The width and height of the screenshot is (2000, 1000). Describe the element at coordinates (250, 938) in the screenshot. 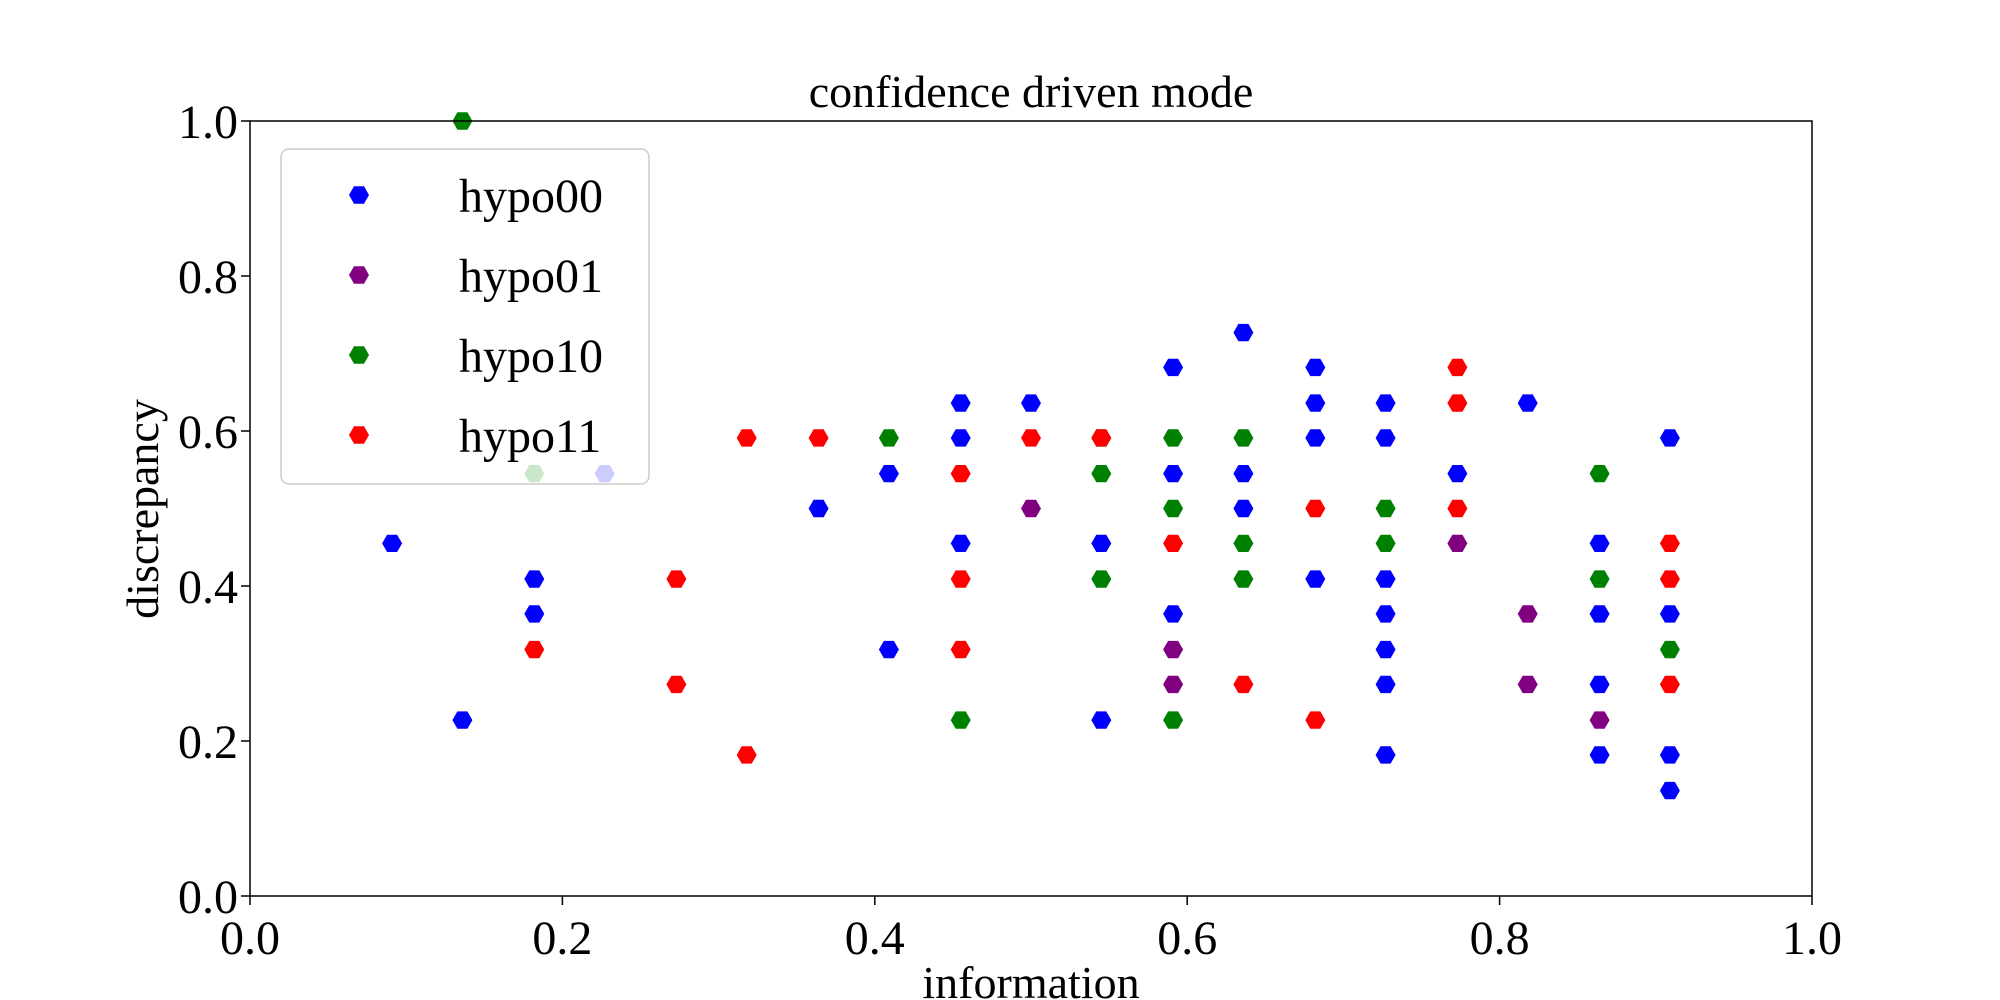

I see `x-tick-label: 0.0` at that location.